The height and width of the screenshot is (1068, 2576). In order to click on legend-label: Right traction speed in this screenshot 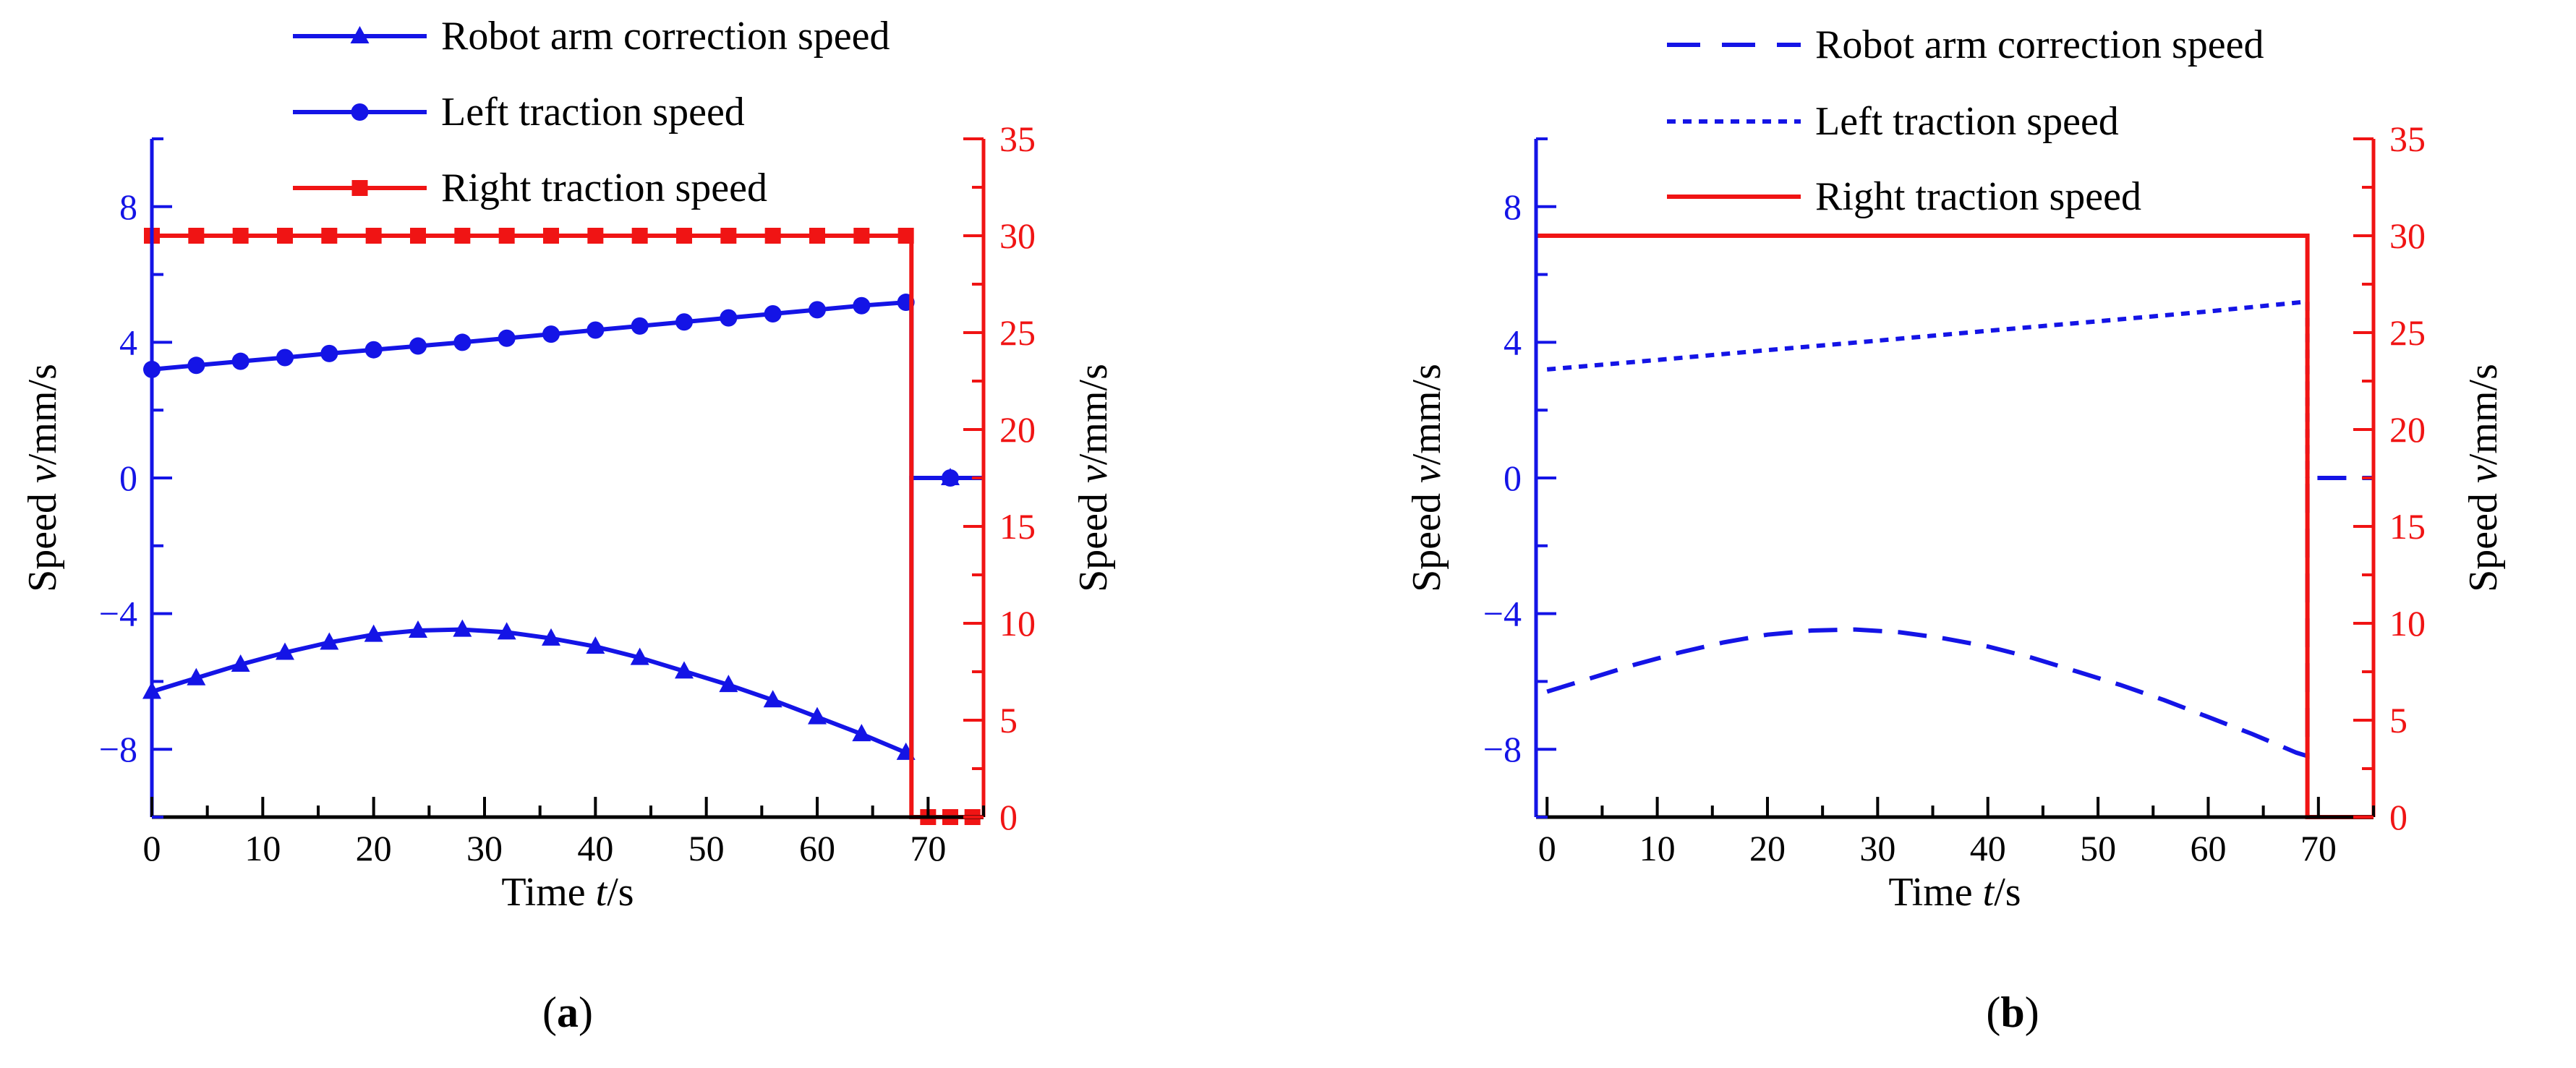, I will do `click(604, 188)`.